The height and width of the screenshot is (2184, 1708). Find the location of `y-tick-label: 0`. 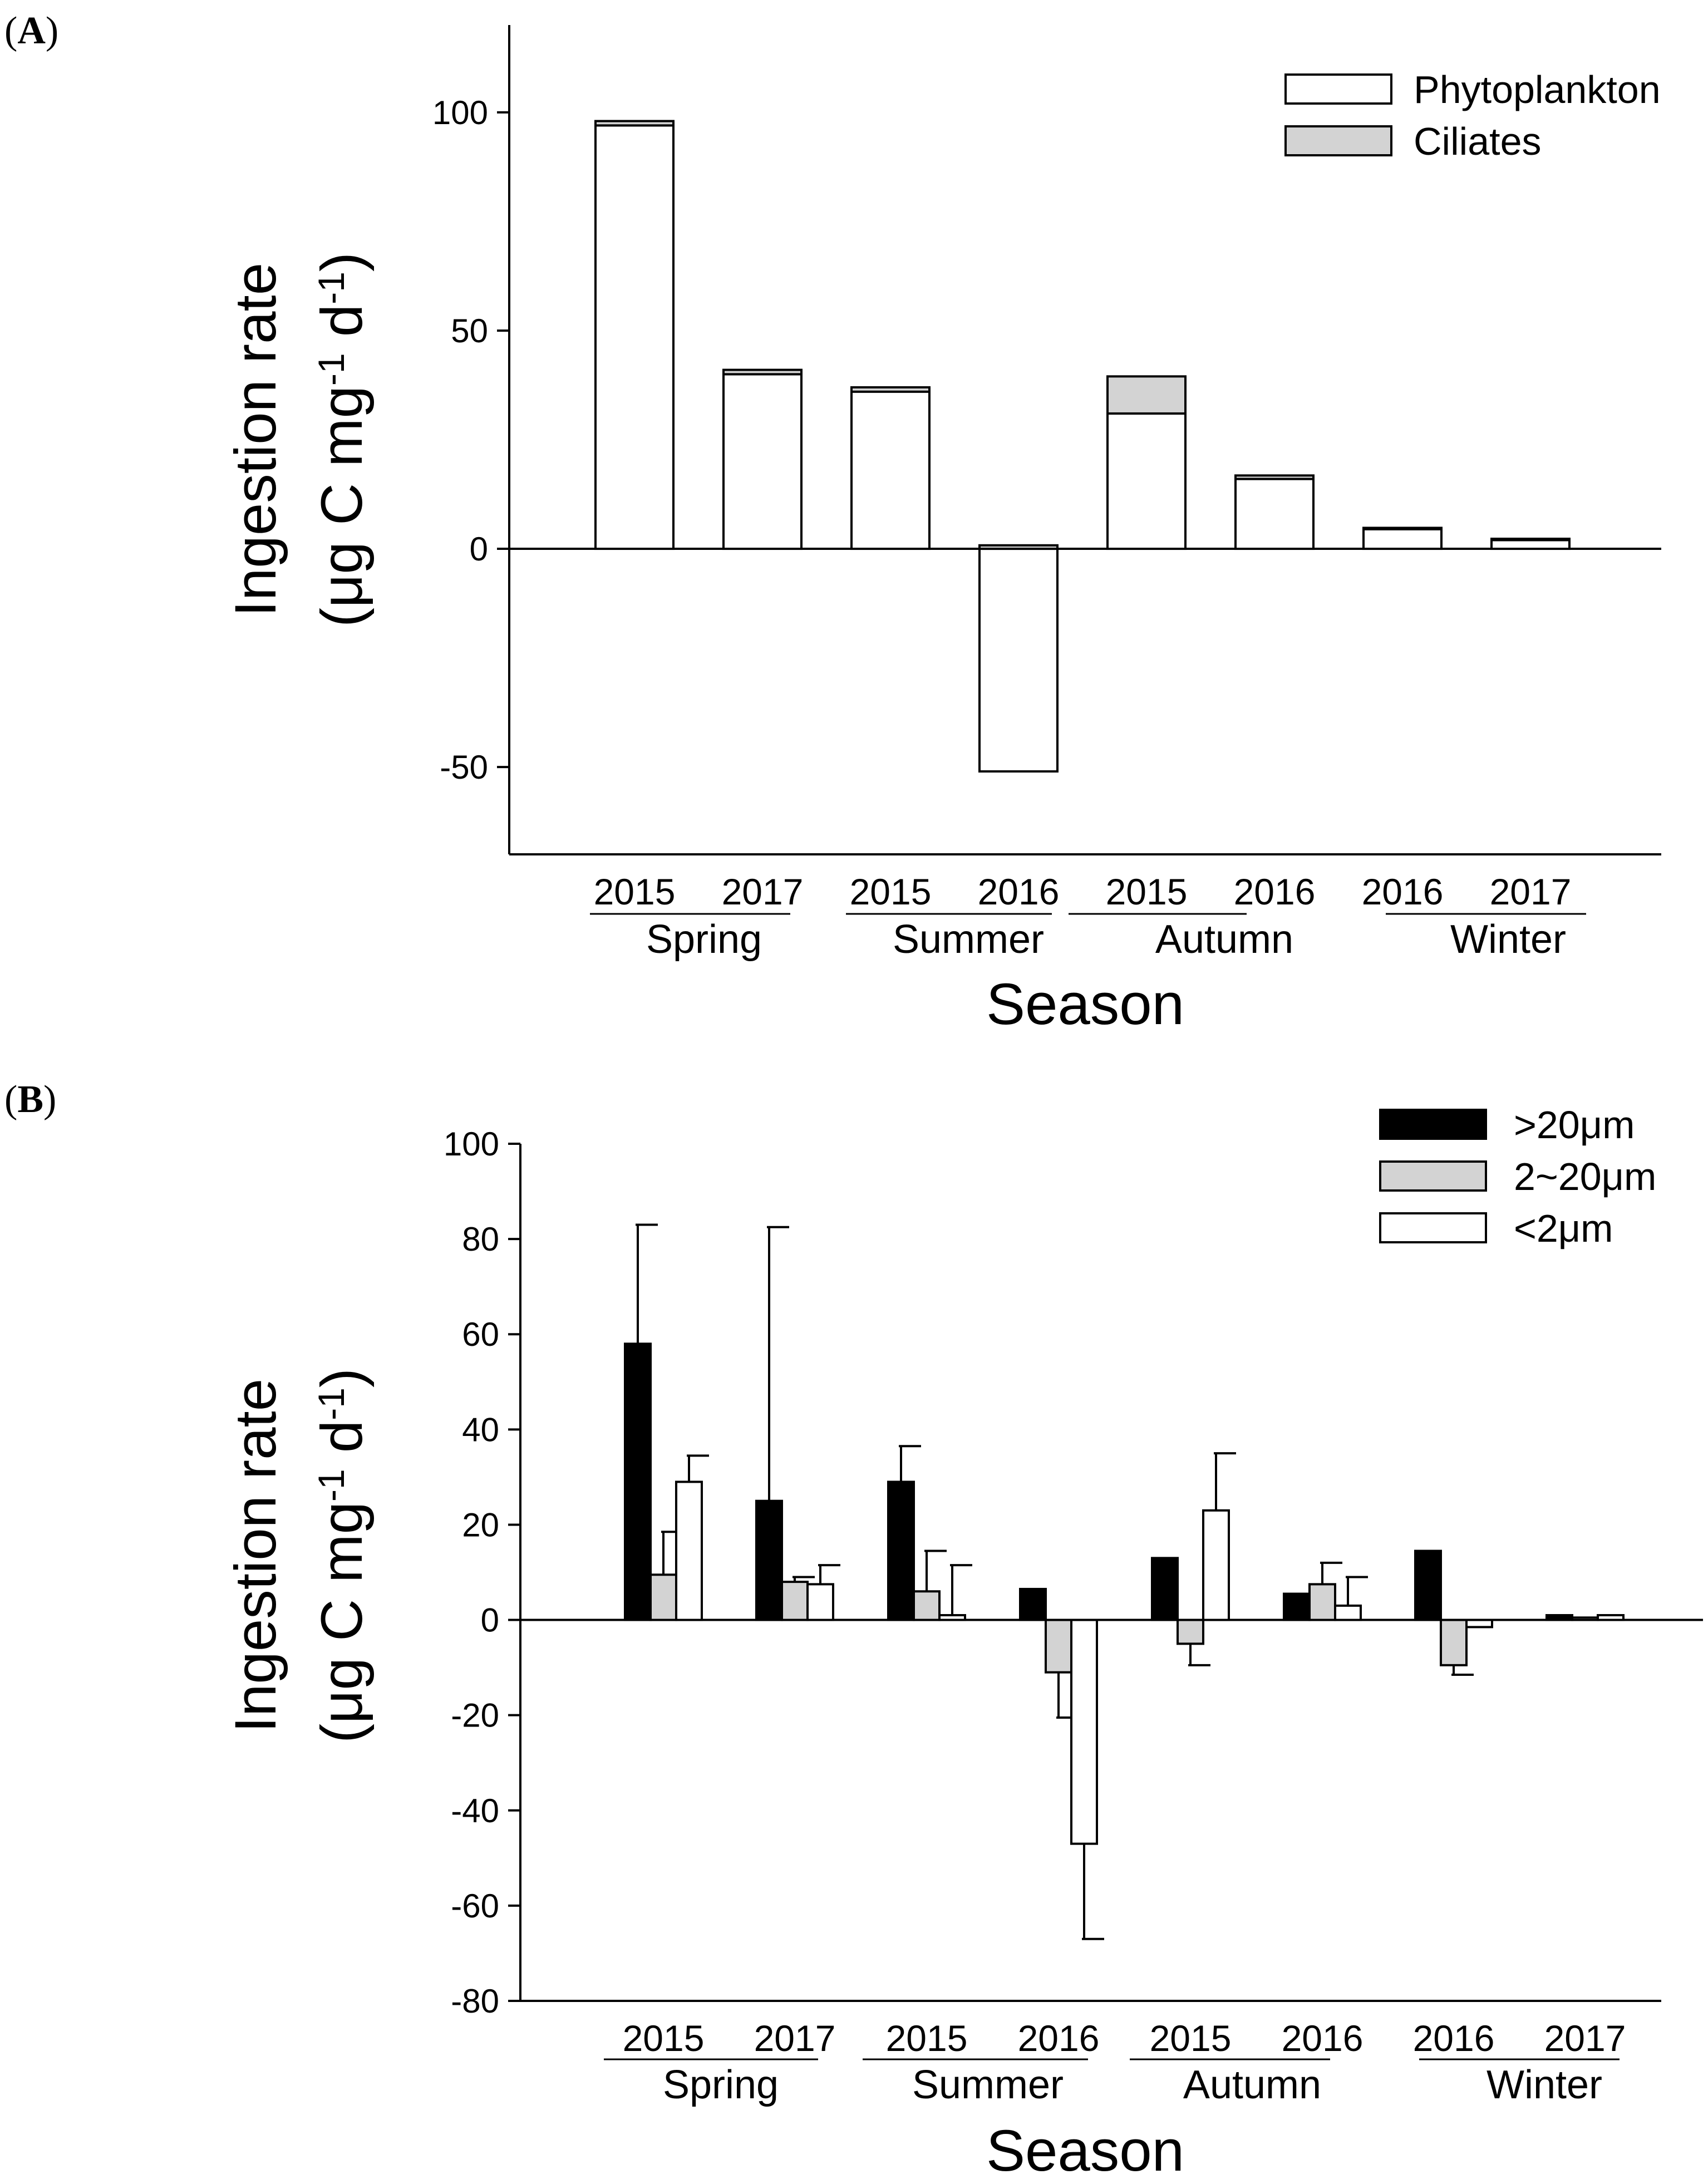

y-tick-label: 0 is located at coordinates (490, 1620).